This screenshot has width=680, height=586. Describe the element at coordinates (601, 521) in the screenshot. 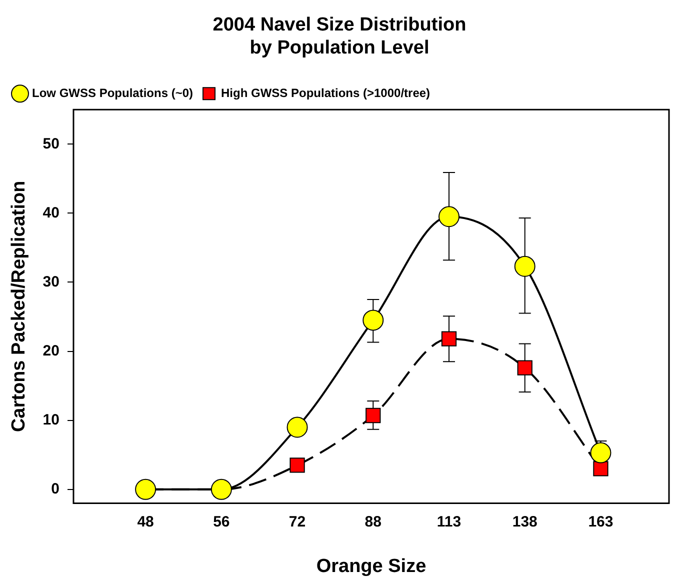

I see `x-tick-label: 163` at that location.